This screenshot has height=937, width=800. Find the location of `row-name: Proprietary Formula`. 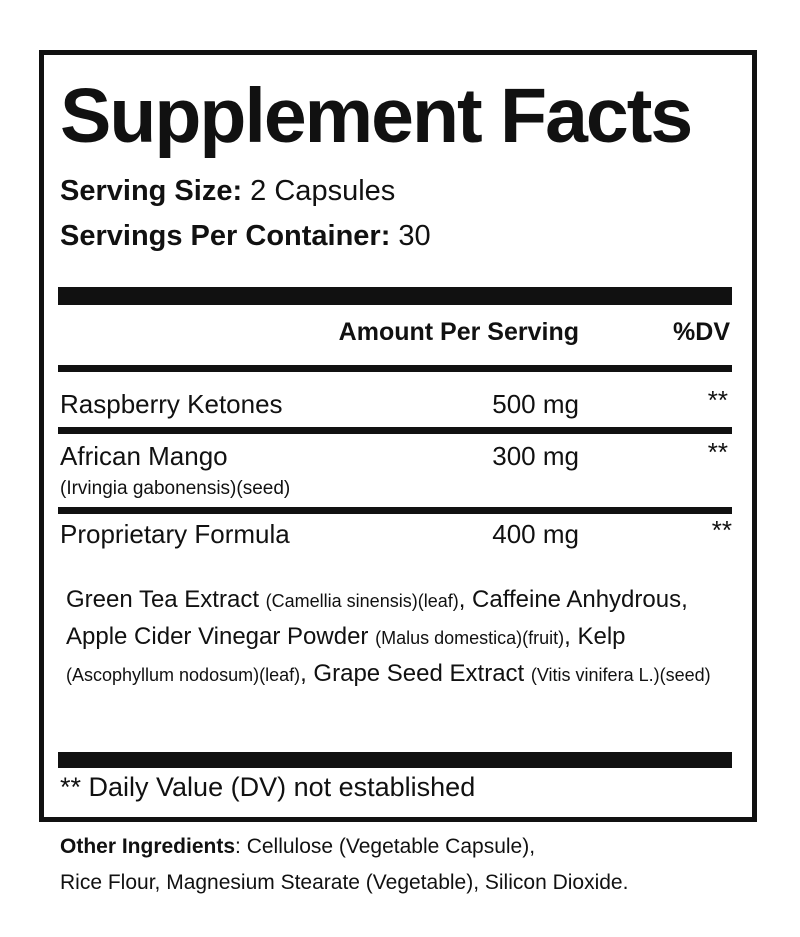

row-name: Proprietary Formula is located at coordinates (175, 534).